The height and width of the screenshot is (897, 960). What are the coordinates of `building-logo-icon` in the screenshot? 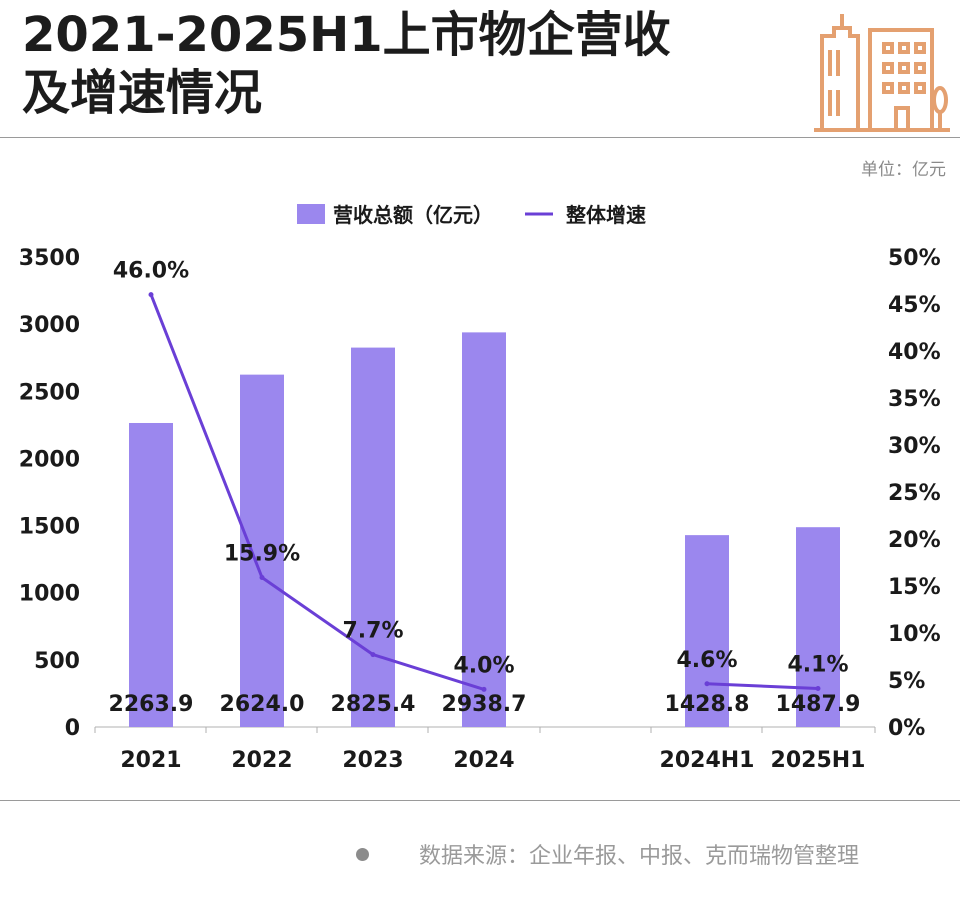 It's located at (882, 73).